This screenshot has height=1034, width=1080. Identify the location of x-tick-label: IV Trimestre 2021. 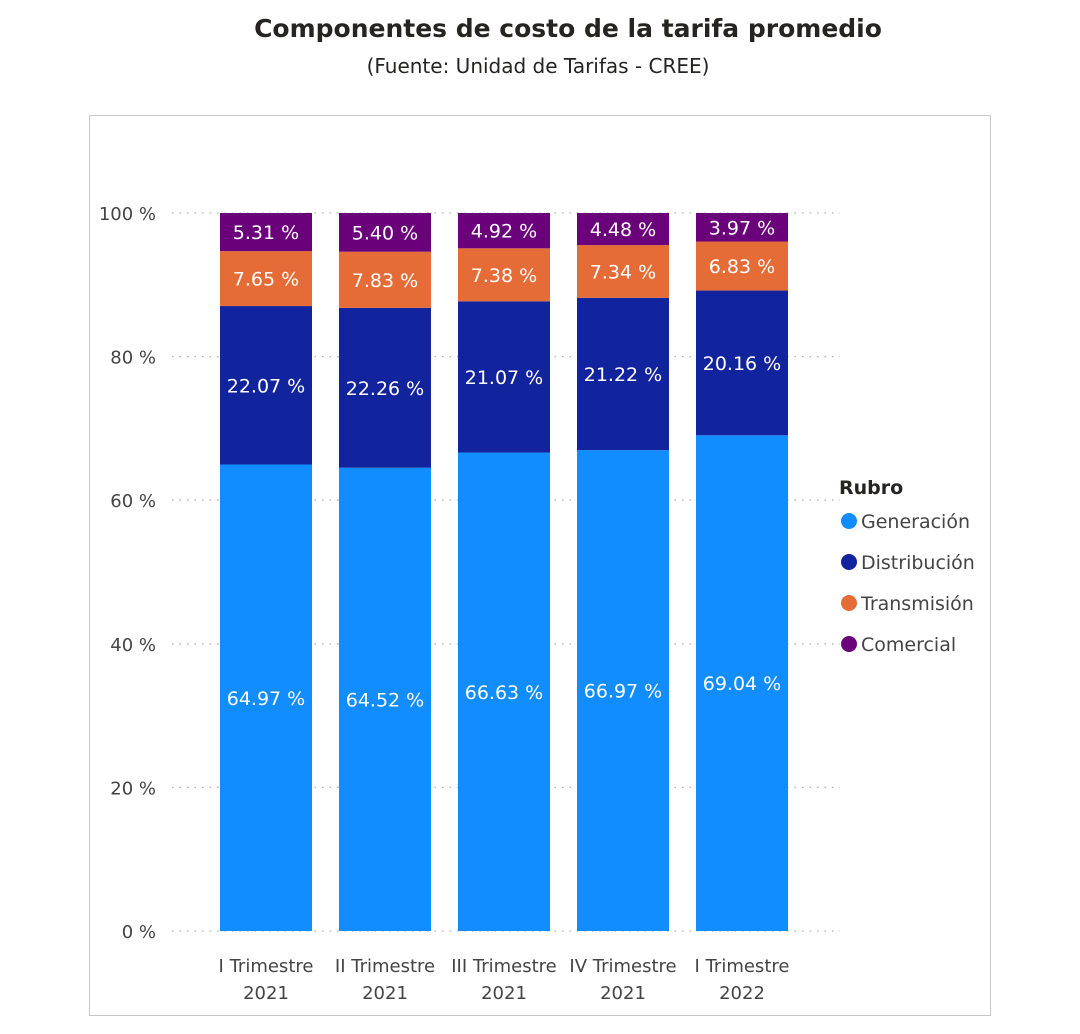
(622, 980).